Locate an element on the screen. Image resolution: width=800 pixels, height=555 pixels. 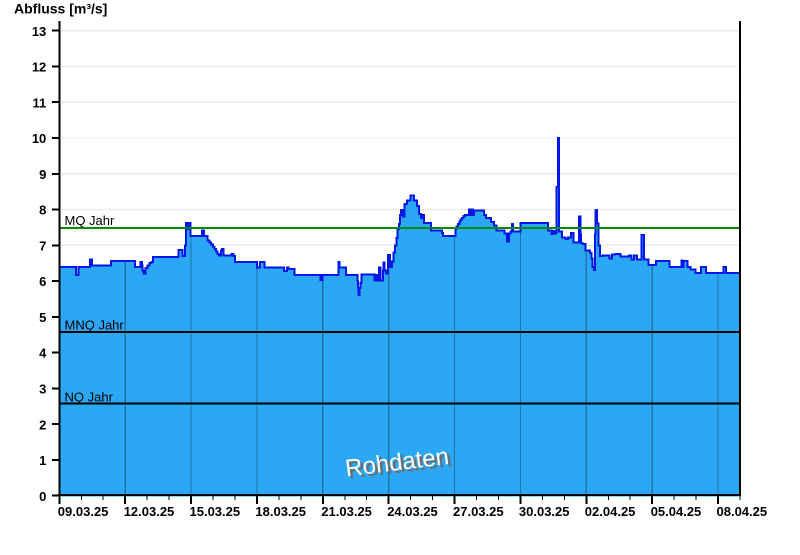
svg-text: 18.03.25 is located at coordinates (280, 511).